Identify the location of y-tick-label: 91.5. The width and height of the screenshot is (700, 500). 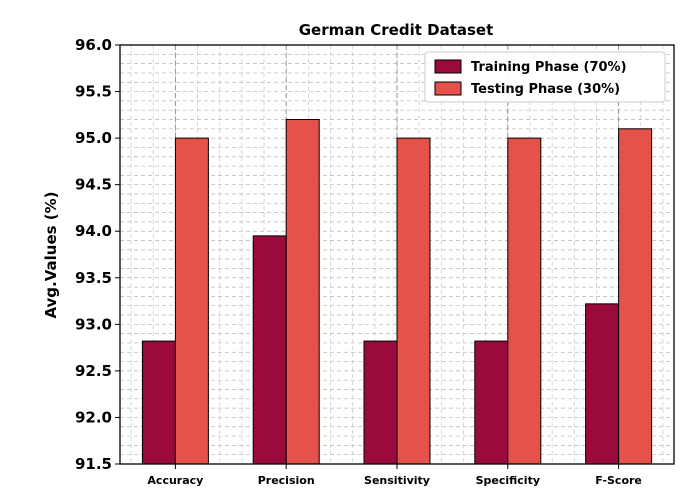
(93, 464).